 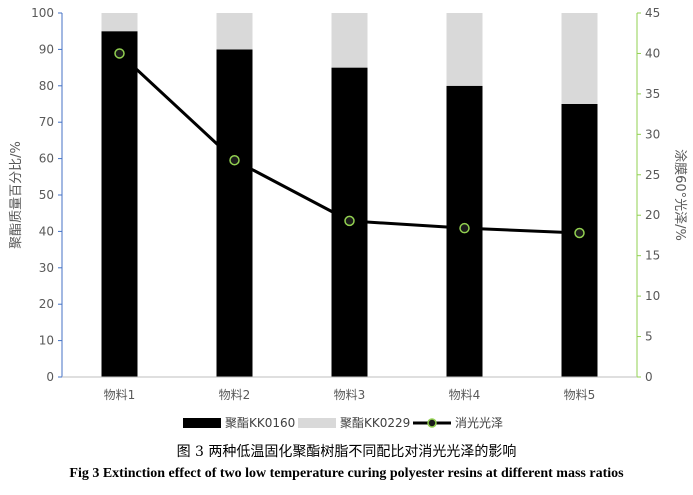 What do you see at coordinates (16, 195) in the screenshot?
I see `y-axis-left-title: 聚酯质量百分比/%` at bounding box center [16, 195].